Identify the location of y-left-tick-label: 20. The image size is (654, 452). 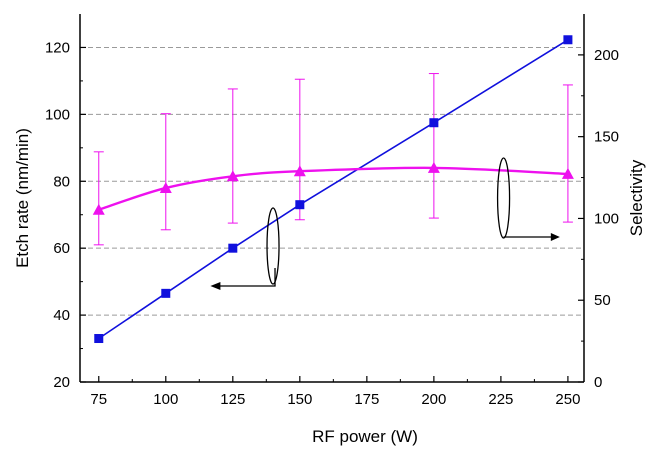
(61, 382).